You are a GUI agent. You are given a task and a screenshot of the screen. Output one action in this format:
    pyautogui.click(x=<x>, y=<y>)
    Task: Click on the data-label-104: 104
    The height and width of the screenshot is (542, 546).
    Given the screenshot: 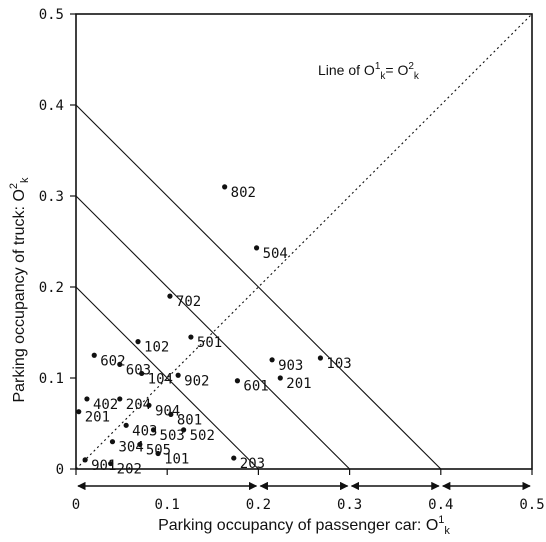 What is the action you would take?
    pyautogui.click(x=160, y=379)
    